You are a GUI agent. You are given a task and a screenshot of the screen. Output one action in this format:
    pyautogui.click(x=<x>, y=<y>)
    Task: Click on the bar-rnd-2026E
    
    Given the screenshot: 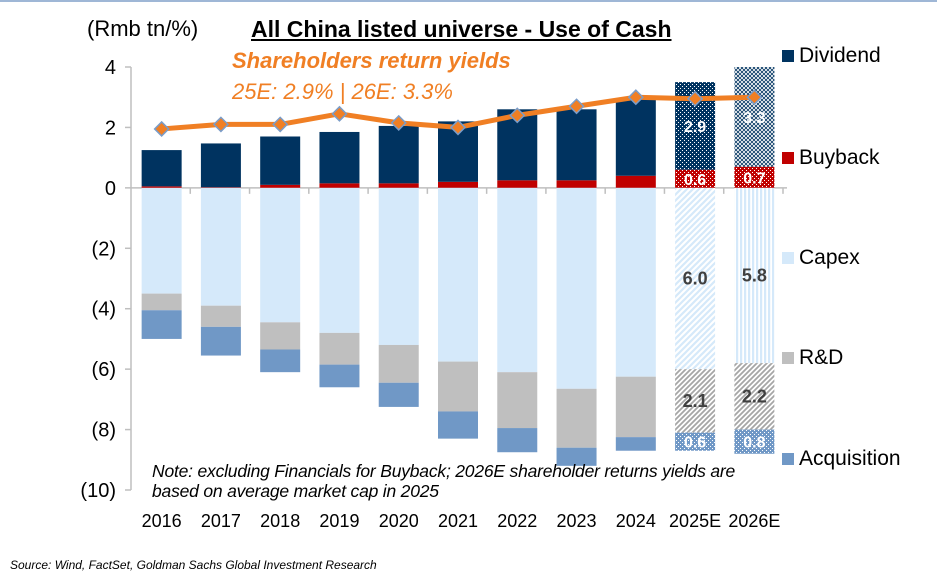 What is the action you would take?
    pyautogui.click(x=754, y=396)
    